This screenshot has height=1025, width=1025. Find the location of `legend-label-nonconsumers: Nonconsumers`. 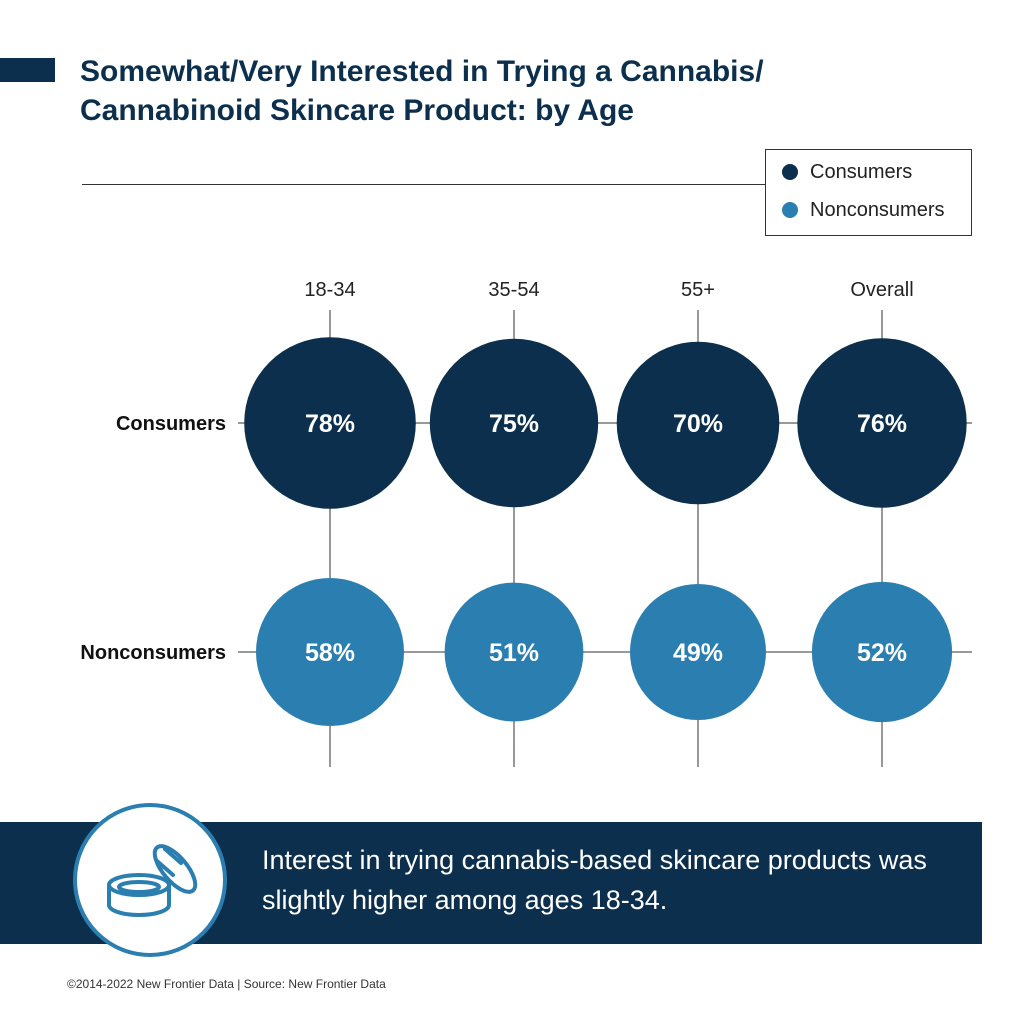

legend-label-nonconsumers: Nonconsumers is located at coordinates (877, 209).